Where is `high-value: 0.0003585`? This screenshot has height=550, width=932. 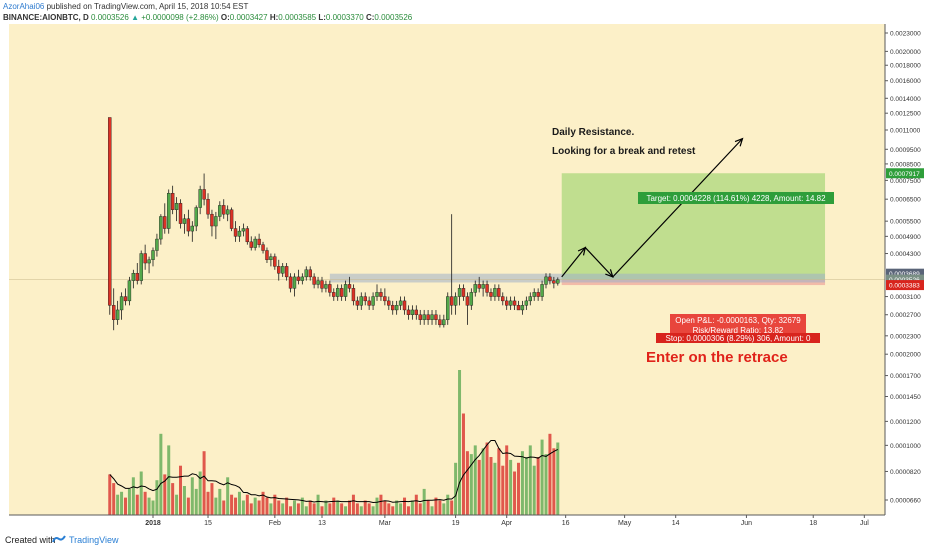 high-value: 0.0003585 is located at coordinates (297, 17).